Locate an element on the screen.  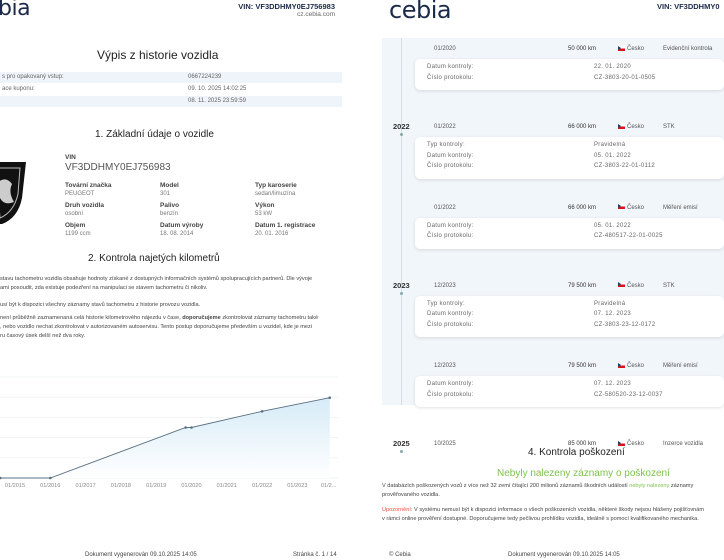
detail-row: Datum kontroly: 07. 12. 2023 is located at coordinates (529, 384).